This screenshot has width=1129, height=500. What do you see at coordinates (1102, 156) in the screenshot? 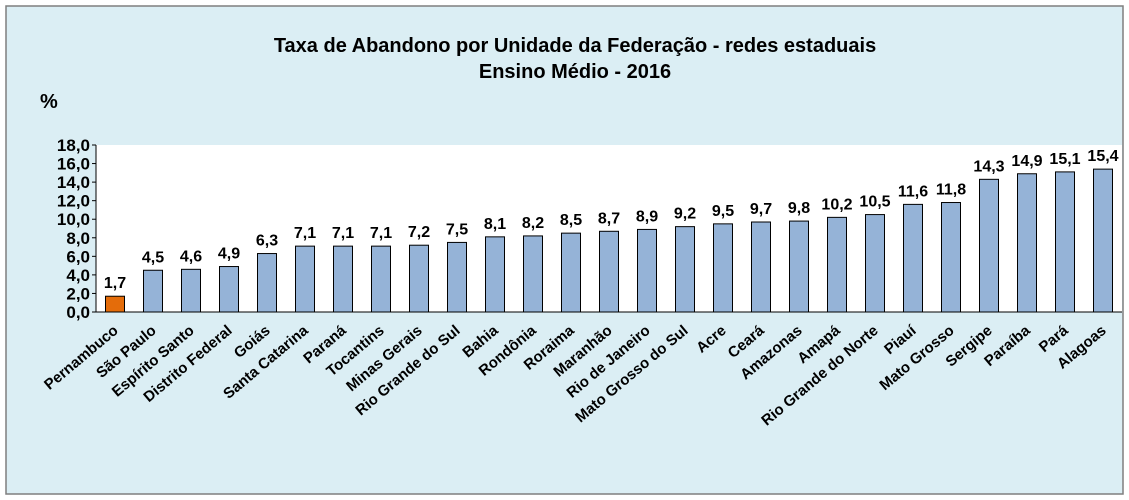
I see `data-label: 15,4` at bounding box center [1102, 156].